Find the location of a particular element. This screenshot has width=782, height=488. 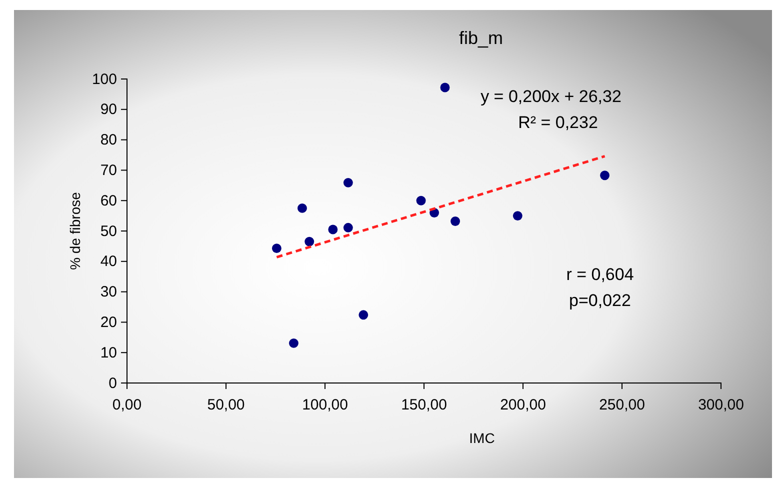

annotation: y = 0,200x + 26,32 is located at coordinates (551, 96).